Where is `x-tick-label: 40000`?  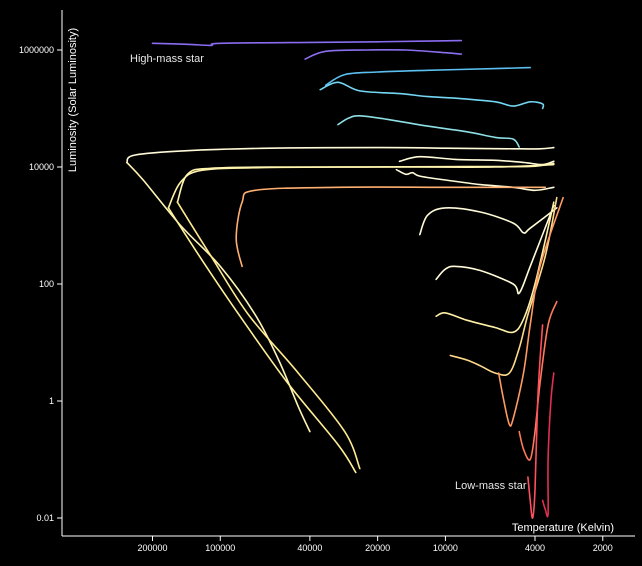 x-tick-label: 40000 is located at coordinates (309, 548).